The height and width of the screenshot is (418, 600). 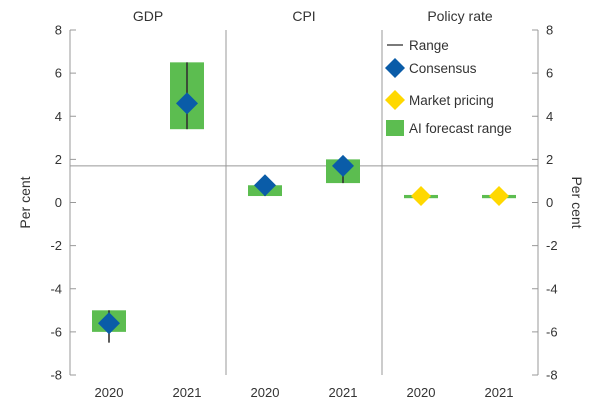 What do you see at coordinates (549, 73) in the screenshot?
I see `y-tick-label-right: 6` at bounding box center [549, 73].